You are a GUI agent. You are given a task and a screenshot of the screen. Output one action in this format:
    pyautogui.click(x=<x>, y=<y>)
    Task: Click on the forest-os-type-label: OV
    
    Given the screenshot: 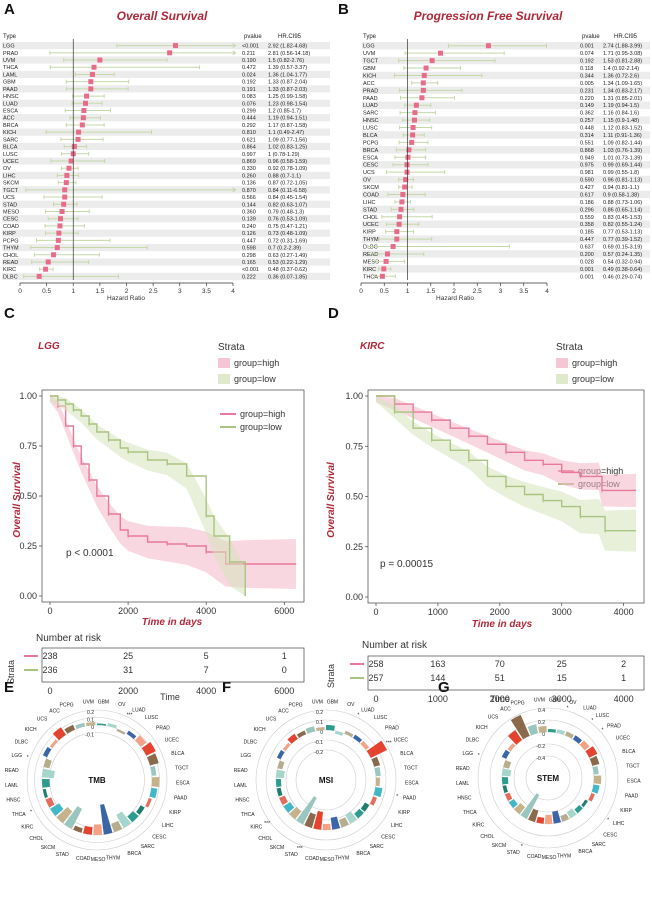 What is the action you would take?
    pyautogui.click(x=7, y=169)
    